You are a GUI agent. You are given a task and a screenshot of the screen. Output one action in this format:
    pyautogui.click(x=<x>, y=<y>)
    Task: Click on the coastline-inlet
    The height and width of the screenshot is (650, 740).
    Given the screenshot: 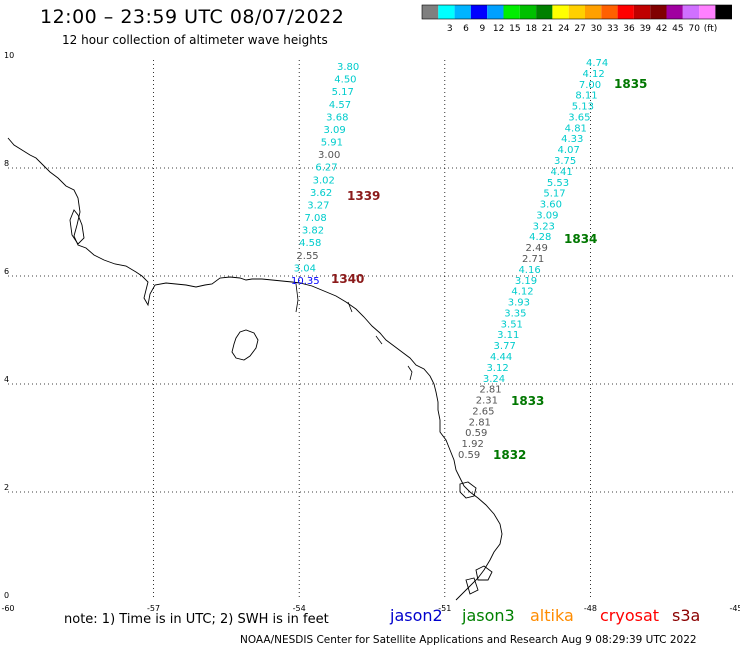 What is the action you would take?
    pyautogui.click(x=77, y=227)
    